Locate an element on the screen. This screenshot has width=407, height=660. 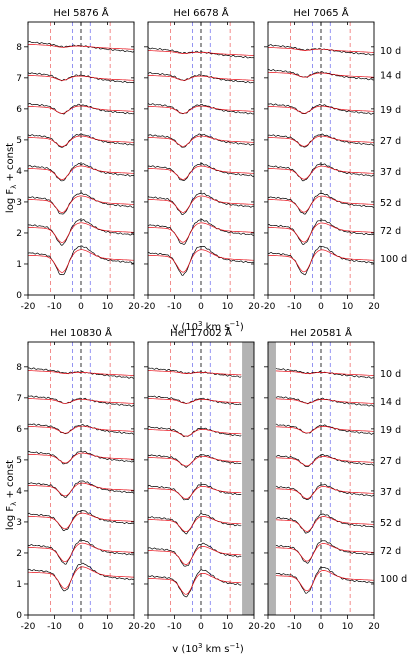
y-axis-label-bottom: log Fλ + const is located at coordinates (11, 495).